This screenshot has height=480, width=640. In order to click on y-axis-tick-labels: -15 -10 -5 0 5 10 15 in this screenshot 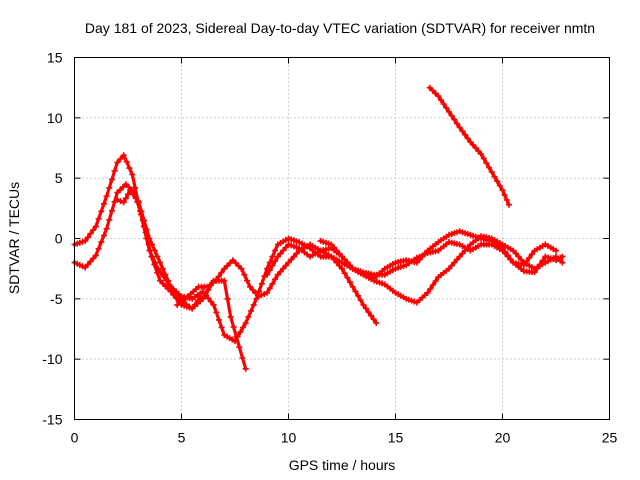, I will do `click(52, 239)`.